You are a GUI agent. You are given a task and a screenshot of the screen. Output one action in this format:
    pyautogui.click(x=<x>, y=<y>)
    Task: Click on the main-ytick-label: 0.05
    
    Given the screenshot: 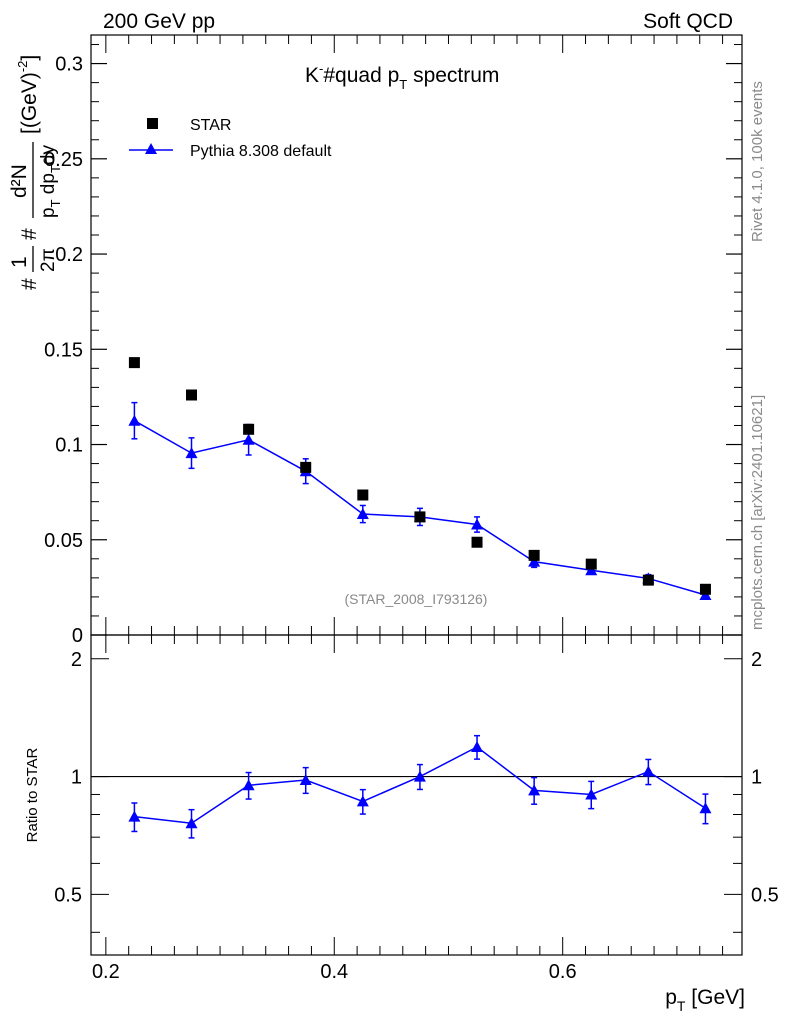 What is the action you would take?
    pyautogui.click(x=63, y=541)
    